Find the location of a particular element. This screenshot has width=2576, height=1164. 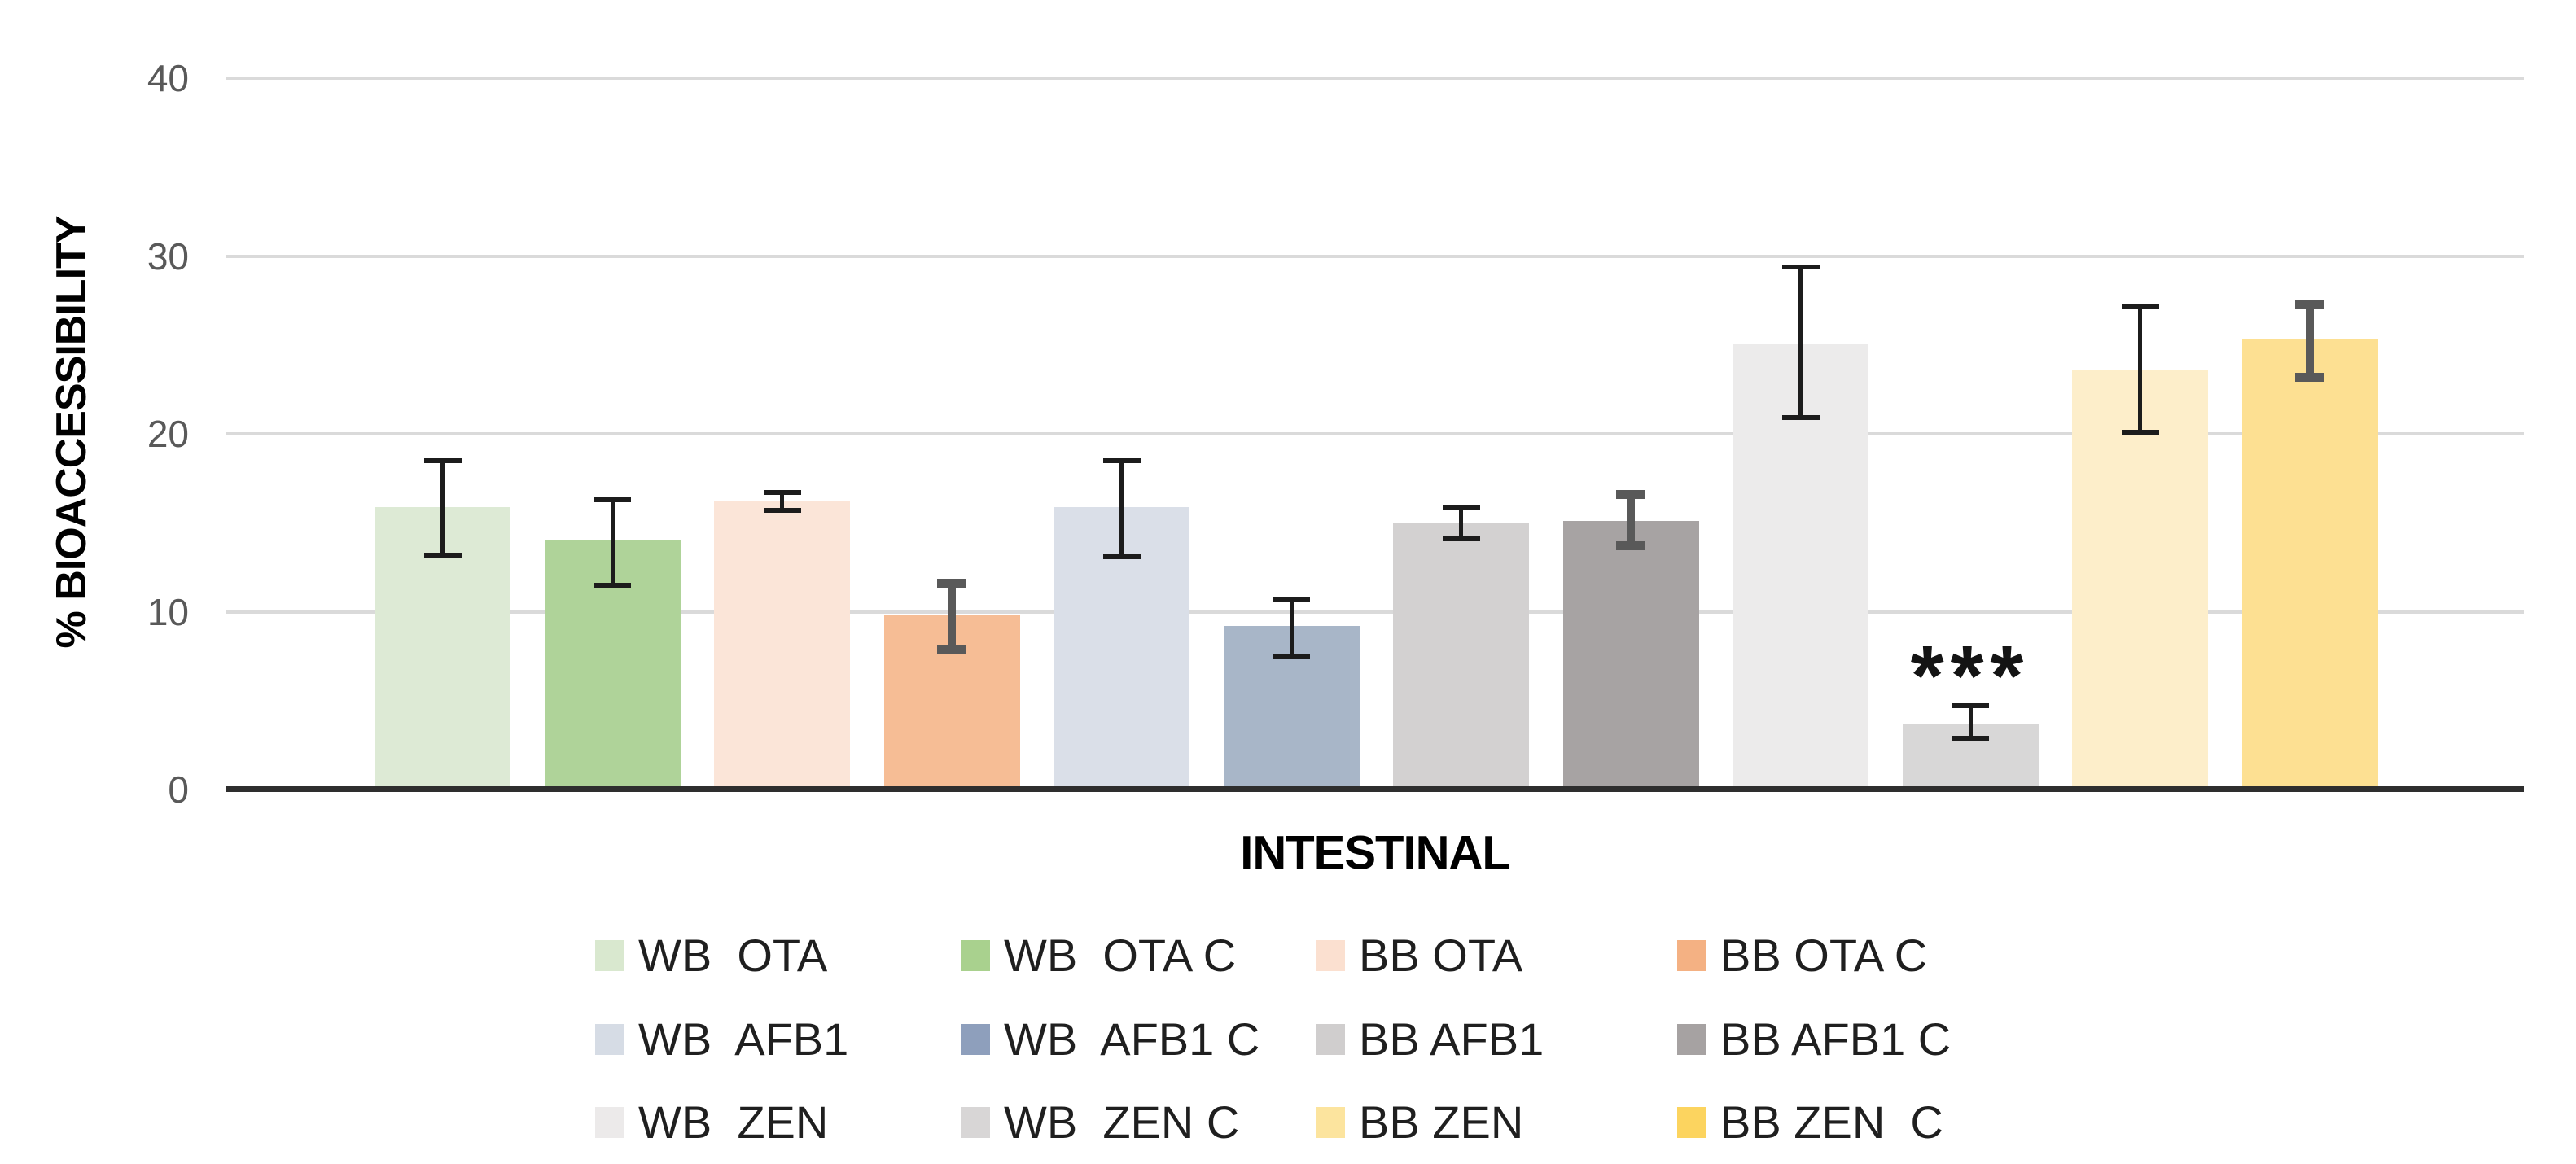

error-bar-bb-zen is located at coordinates (2140, 368).